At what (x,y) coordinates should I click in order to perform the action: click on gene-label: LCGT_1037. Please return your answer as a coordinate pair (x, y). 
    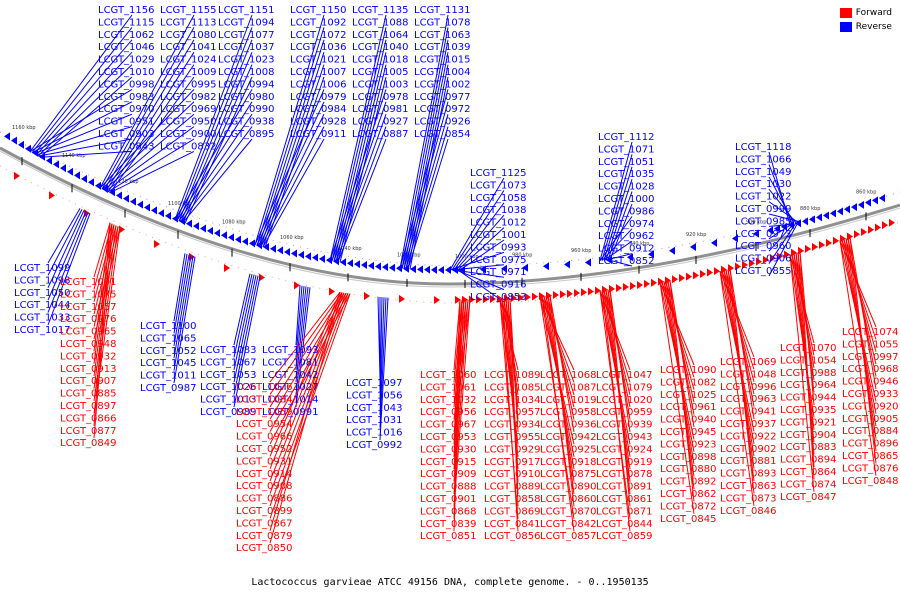
    Looking at the image, I should click on (246, 47).